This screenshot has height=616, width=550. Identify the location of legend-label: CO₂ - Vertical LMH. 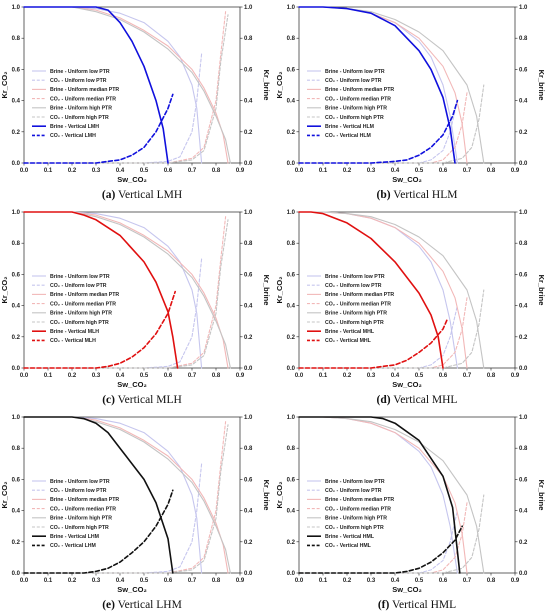
(73, 136).